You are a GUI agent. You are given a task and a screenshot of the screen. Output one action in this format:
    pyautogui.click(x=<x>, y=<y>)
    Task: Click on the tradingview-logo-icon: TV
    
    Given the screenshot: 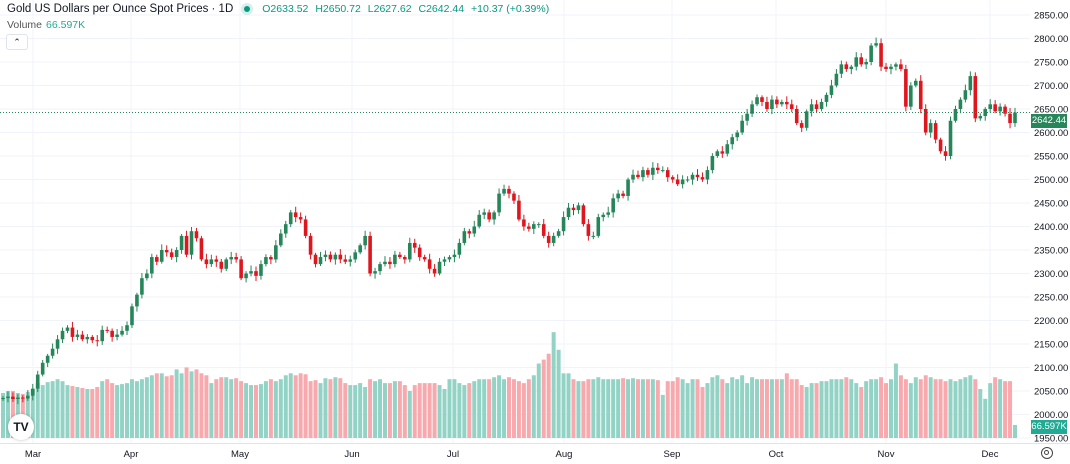 What is the action you would take?
    pyautogui.click(x=21, y=427)
    